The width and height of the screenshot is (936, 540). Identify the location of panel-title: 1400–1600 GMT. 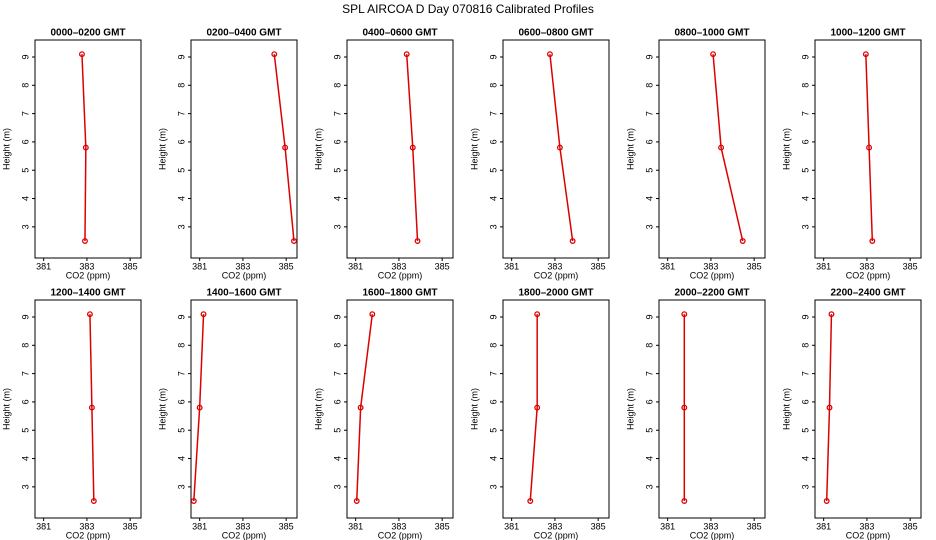
(243, 293).